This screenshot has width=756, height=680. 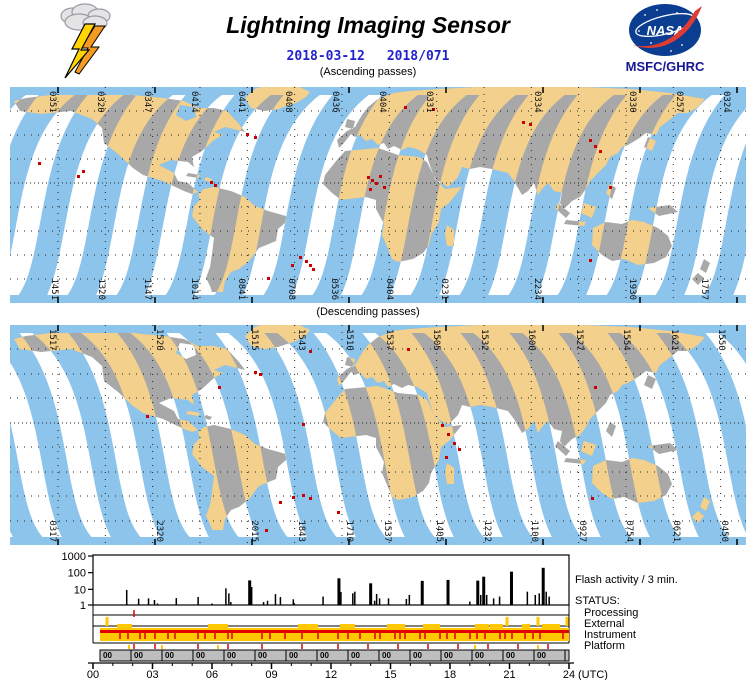 What do you see at coordinates (368, 56) in the screenshot?
I see `date-line: 2018-03-12 2018/071` at bounding box center [368, 56].